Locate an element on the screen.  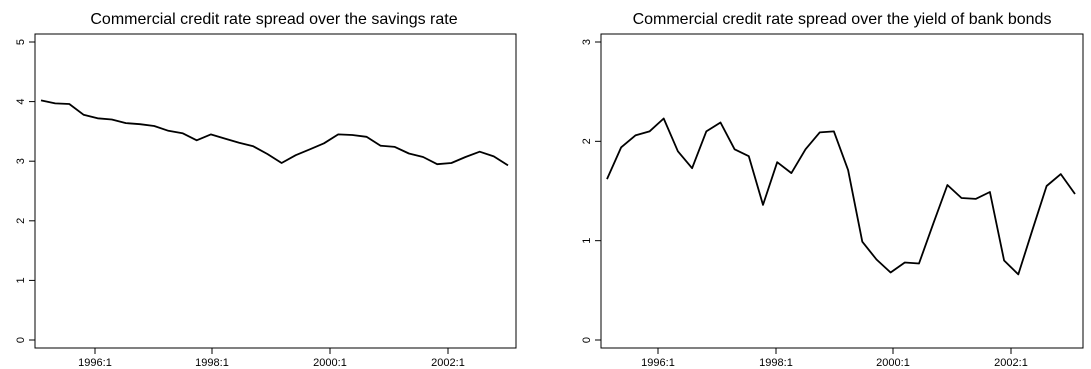
y-tick-label: 5 is located at coordinates (21, 42).